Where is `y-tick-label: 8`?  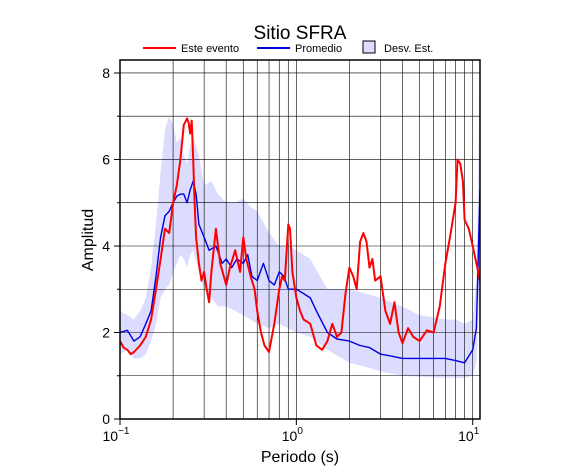
y-tick-label: 8 is located at coordinates (106, 73).